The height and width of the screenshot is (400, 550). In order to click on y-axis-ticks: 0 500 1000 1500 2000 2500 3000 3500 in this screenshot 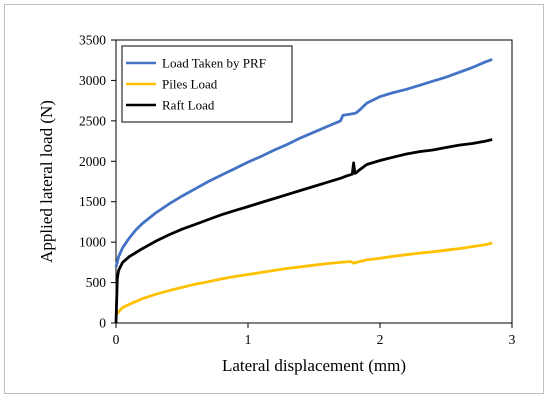, I will do `click(97, 182)`.